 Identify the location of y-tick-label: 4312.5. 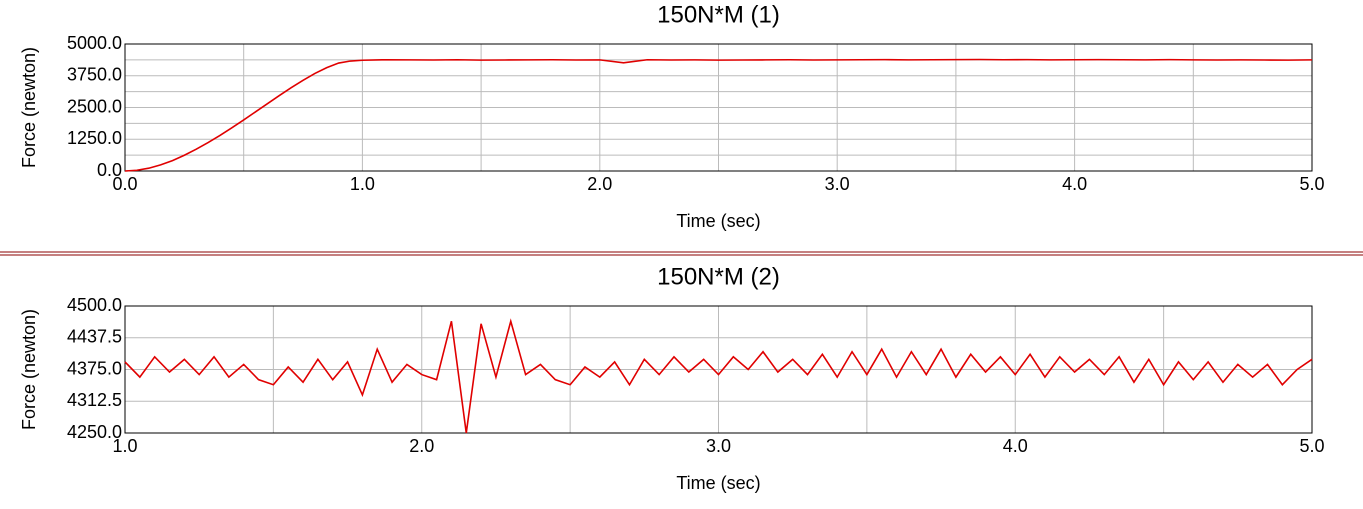
(94, 400).